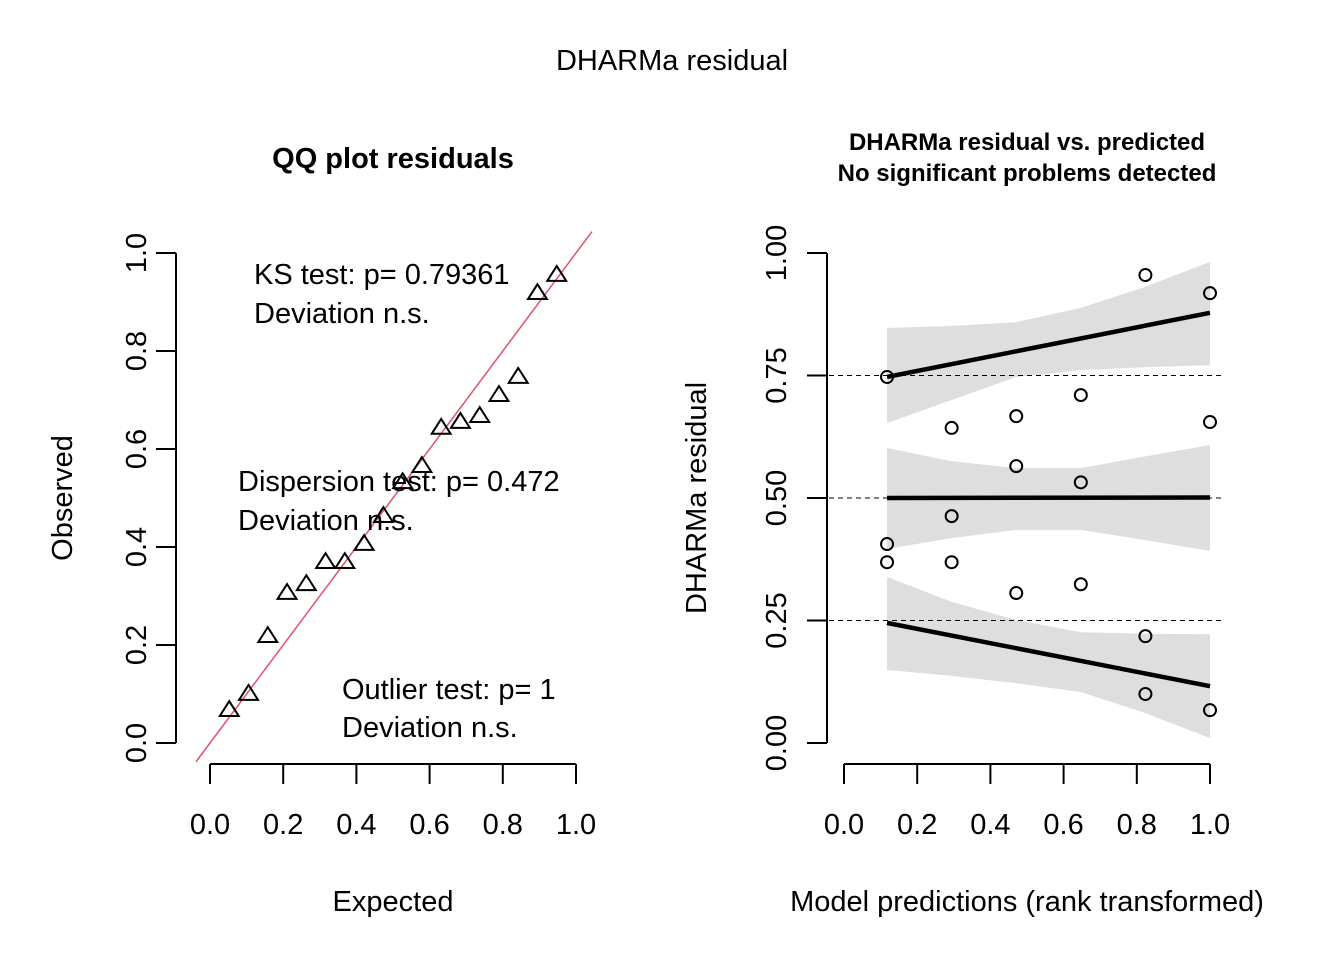 The width and height of the screenshot is (1344, 960). What do you see at coordinates (672, 61) in the screenshot?
I see `figure-title: DHARMa residual` at bounding box center [672, 61].